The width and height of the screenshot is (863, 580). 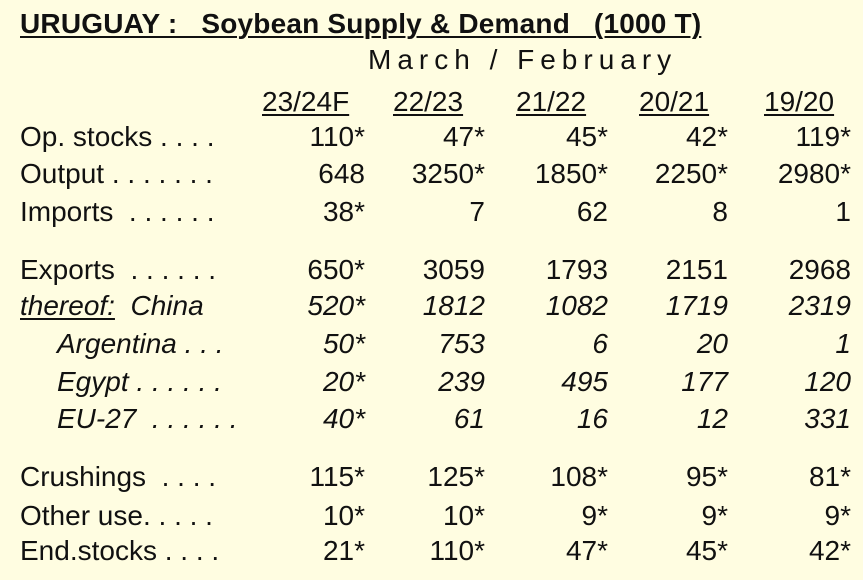 I want to click on cell: 2980*, so click(x=814, y=173).